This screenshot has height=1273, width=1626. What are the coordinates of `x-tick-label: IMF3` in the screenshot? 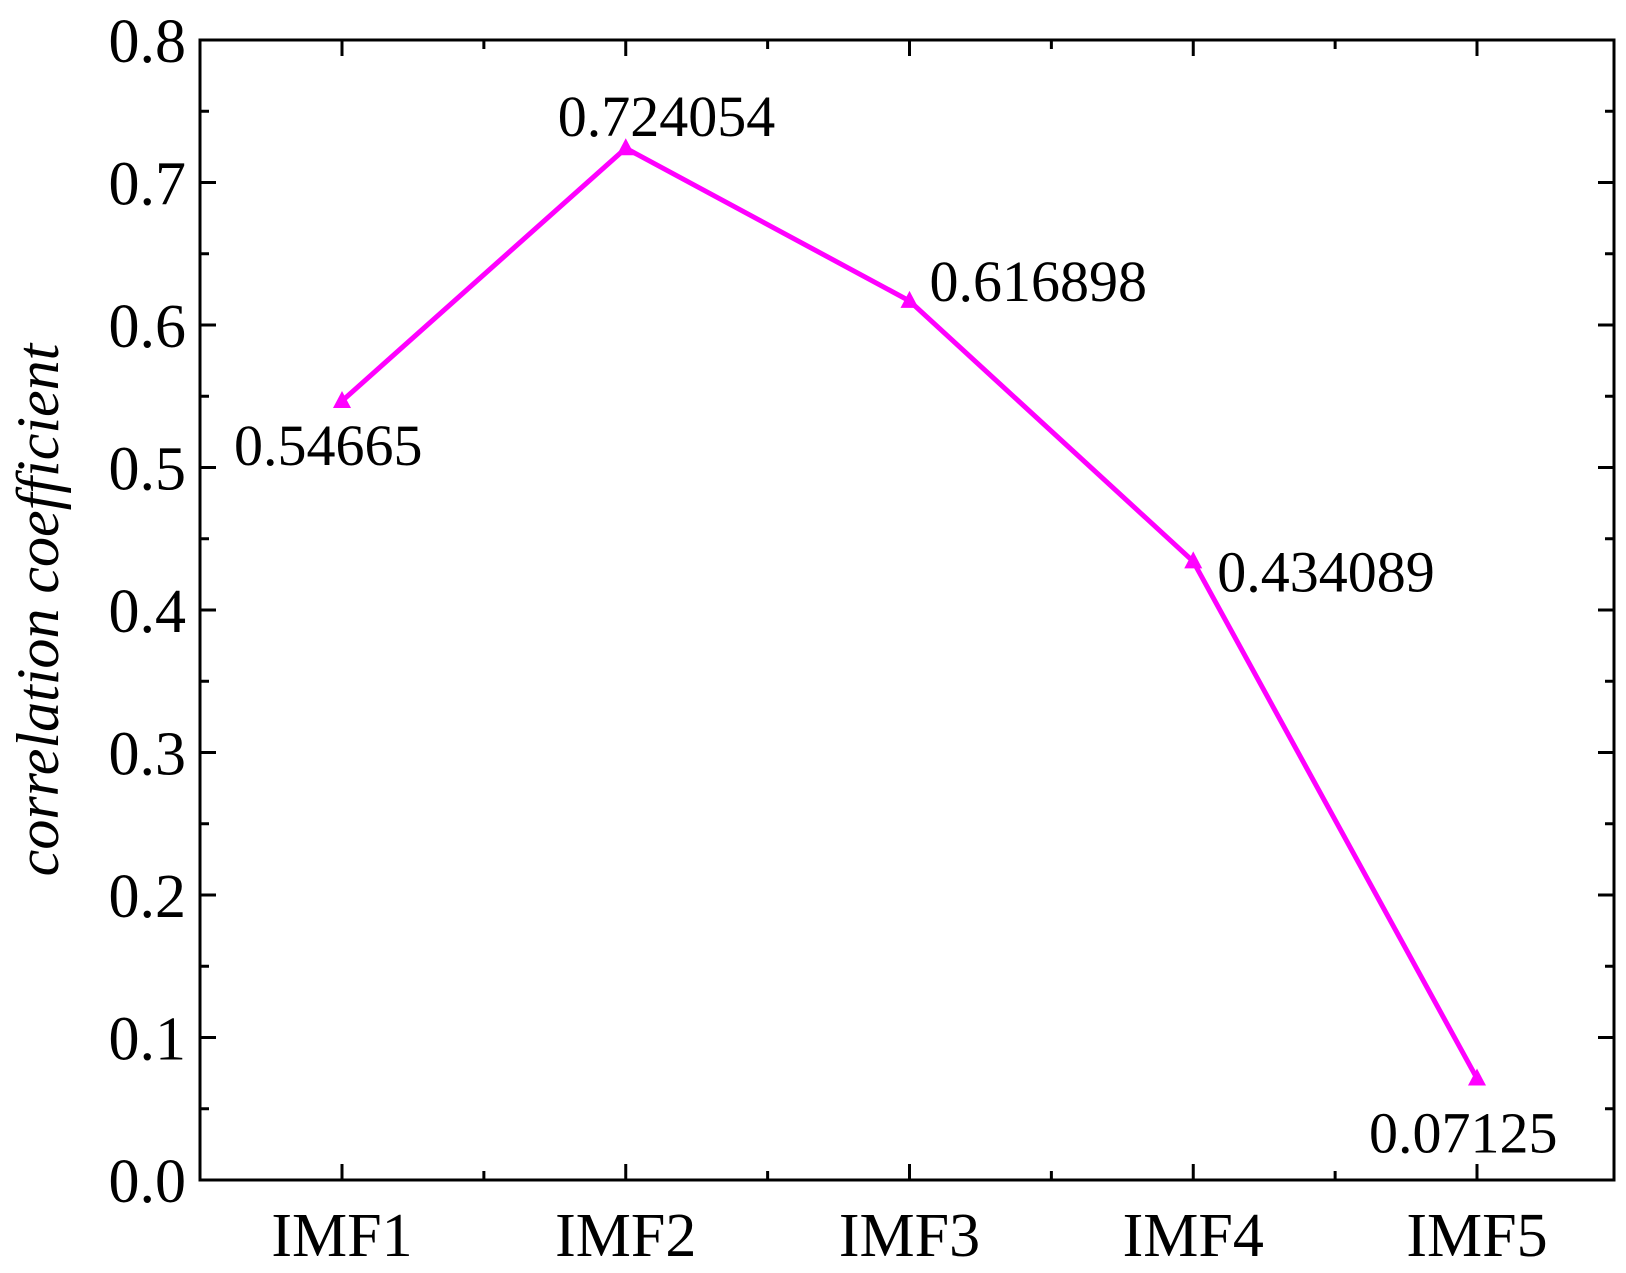 It's located at (909, 1236).